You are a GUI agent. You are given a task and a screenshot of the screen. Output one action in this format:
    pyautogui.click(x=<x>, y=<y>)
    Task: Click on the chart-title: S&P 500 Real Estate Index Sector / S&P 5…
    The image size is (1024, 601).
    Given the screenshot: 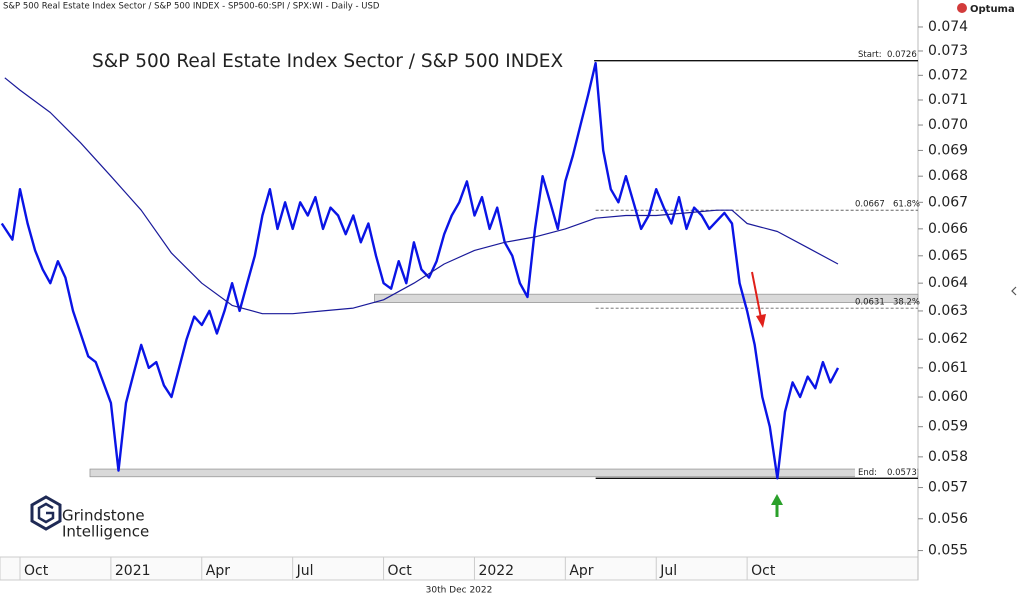 What is the action you would take?
    pyautogui.click(x=327, y=61)
    